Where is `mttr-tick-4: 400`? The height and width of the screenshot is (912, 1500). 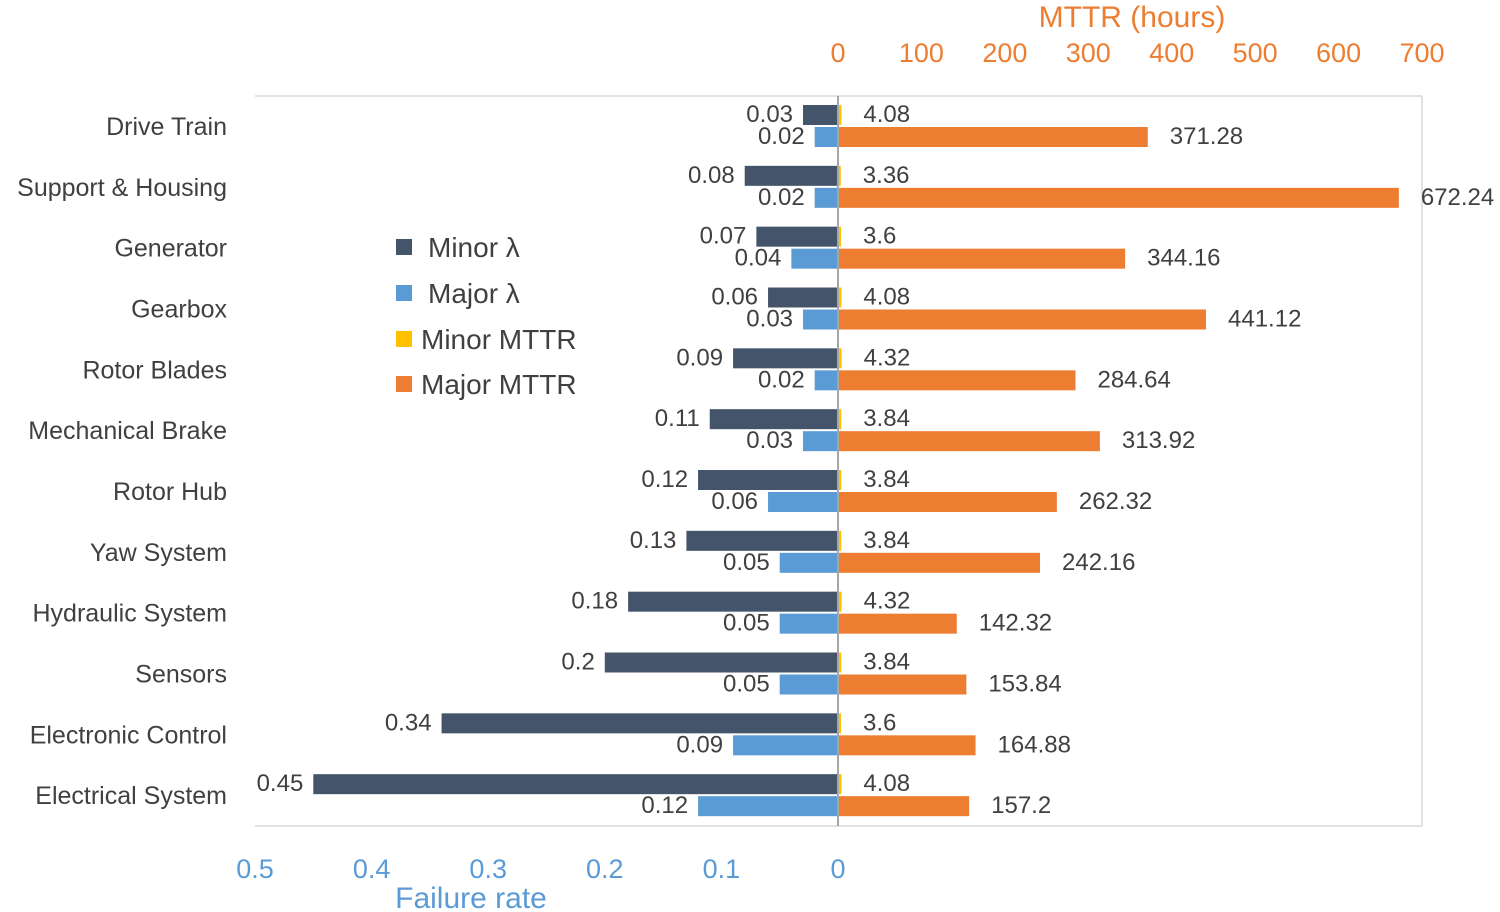
mttr-tick-4: 400 is located at coordinates (1171, 53).